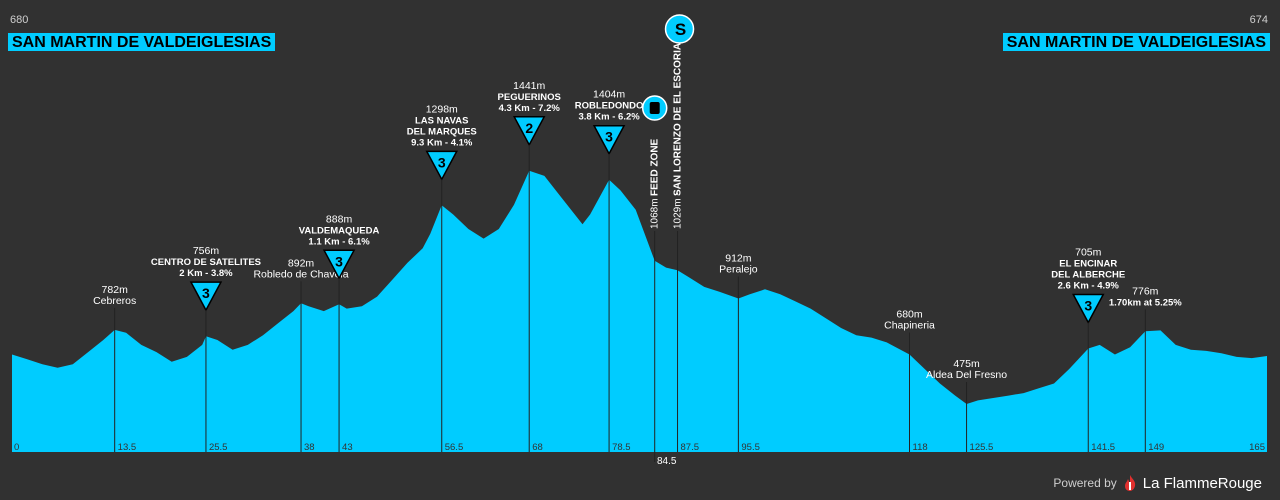 Image resolution: width=1280 pixels, height=500 pixels. What do you see at coordinates (442, 109) in the screenshot?
I see `poi-elevation-label: 1298m` at bounding box center [442, 109].